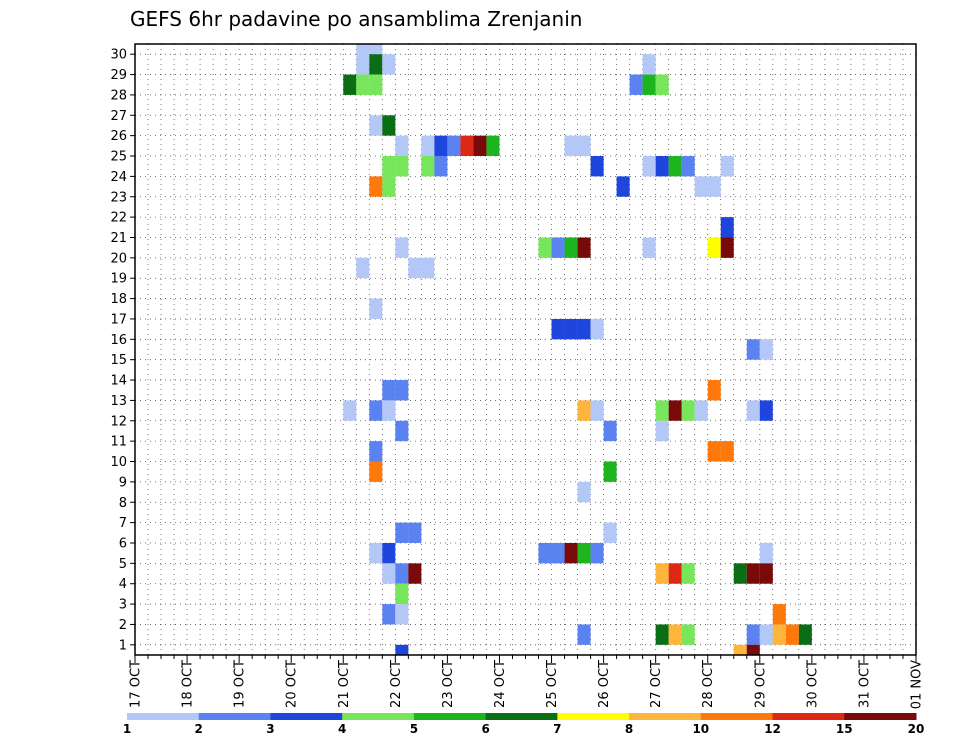  I want to click on y-tick-label: 5, so click(123, 564).